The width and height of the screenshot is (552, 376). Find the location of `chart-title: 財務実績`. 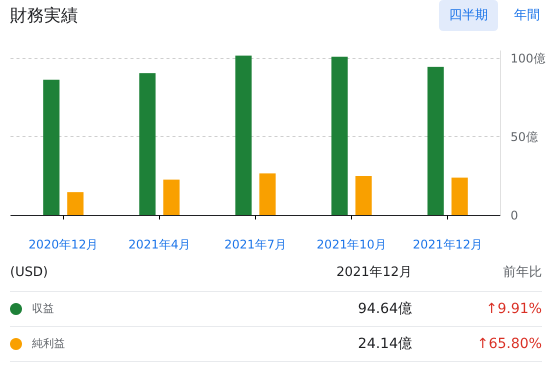

chart-title: 財務実績 is located at coordinates (44, 16).